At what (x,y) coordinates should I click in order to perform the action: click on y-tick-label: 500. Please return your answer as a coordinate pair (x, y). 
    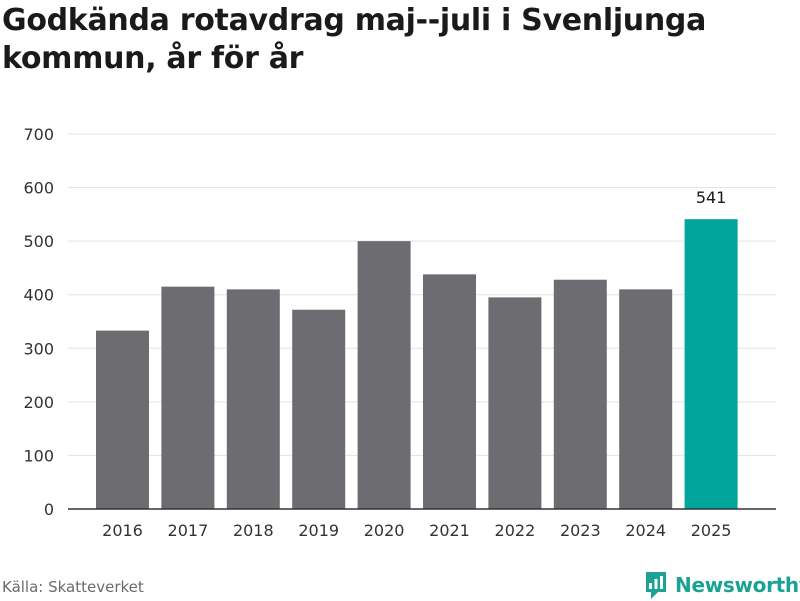
    Looking at the image, I should click on (38, 241).